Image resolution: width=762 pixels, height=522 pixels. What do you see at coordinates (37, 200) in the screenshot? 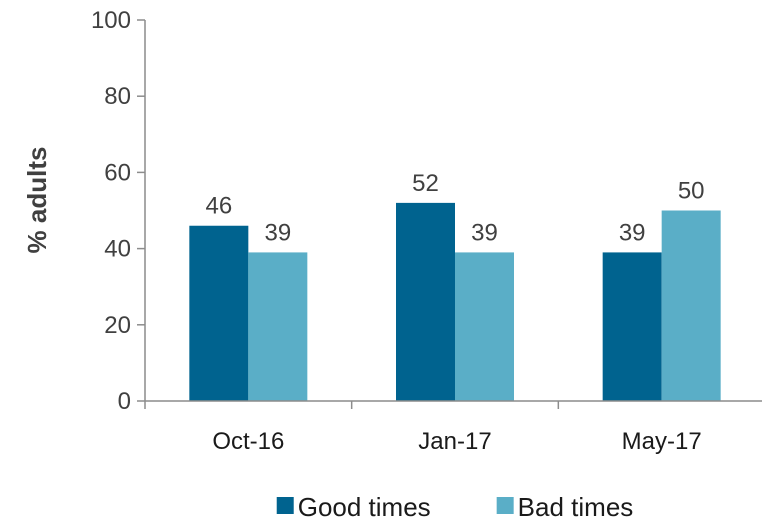
I see `y-axis-title: % adults` at bounding box center [37, 200].